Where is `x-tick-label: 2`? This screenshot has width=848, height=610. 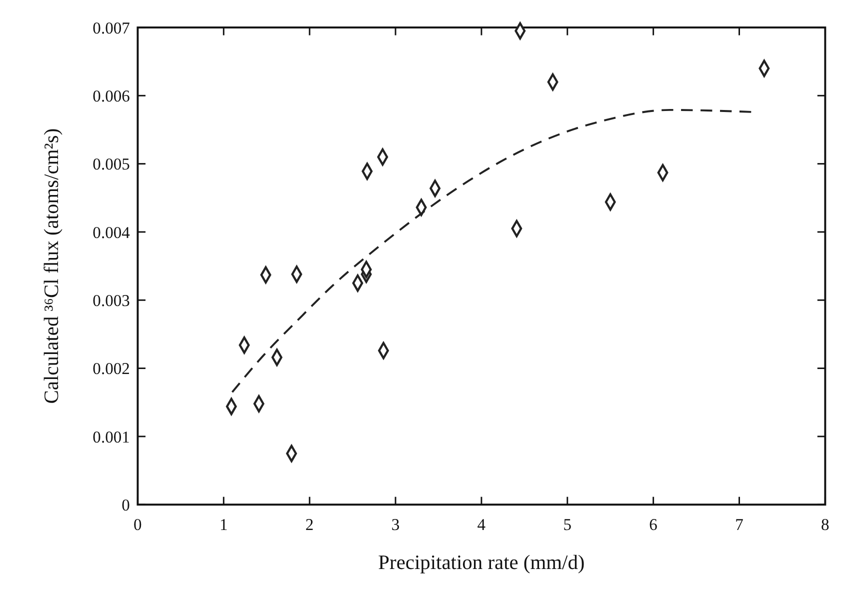
x-tick-label: 2 is located at coordinates (309, 524).